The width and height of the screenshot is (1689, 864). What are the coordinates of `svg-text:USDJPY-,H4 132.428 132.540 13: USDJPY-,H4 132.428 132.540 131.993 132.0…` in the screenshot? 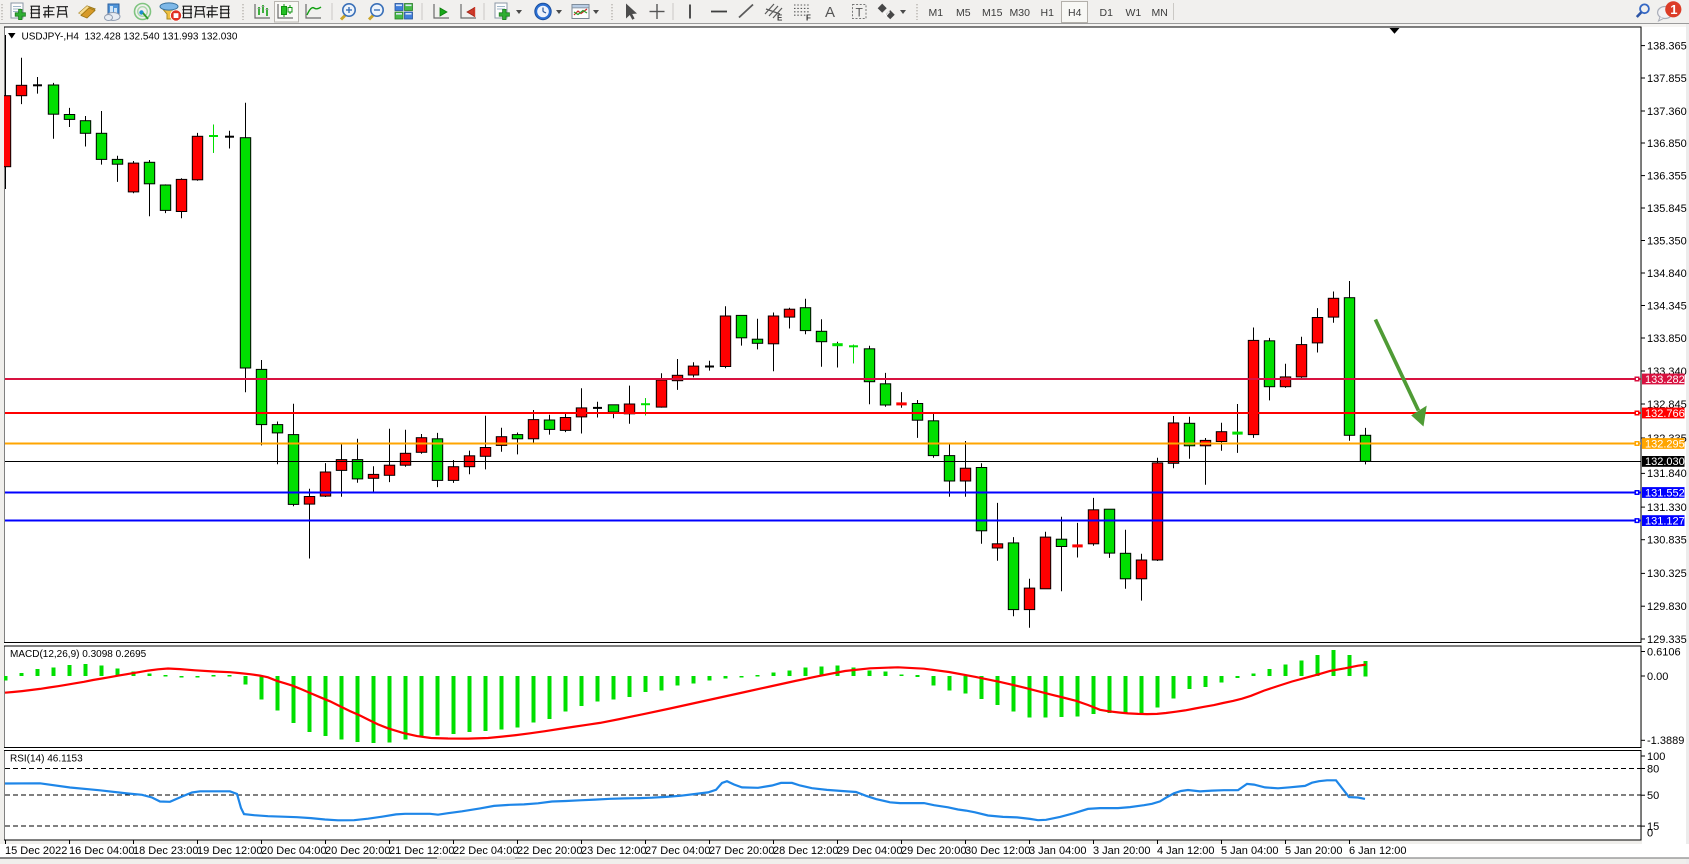 It's located at (130, 37).